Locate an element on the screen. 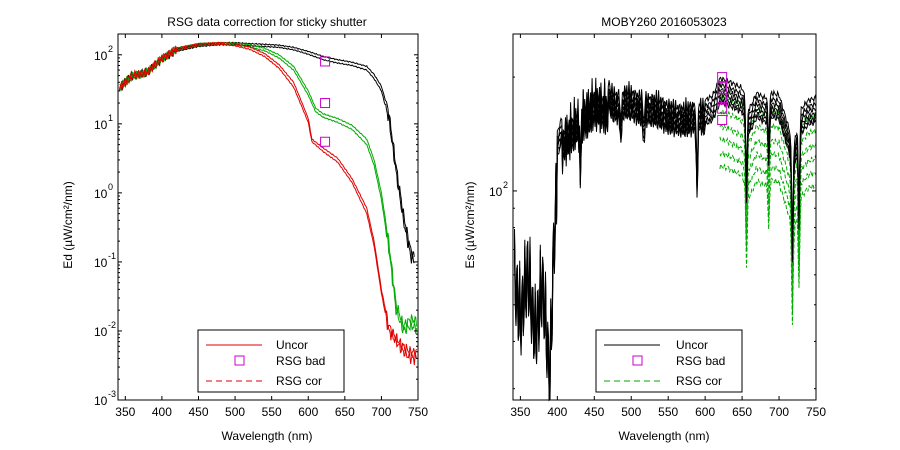 The width and height of the screenshot is (900, 450). series-line is located at coordinates (768, 244).